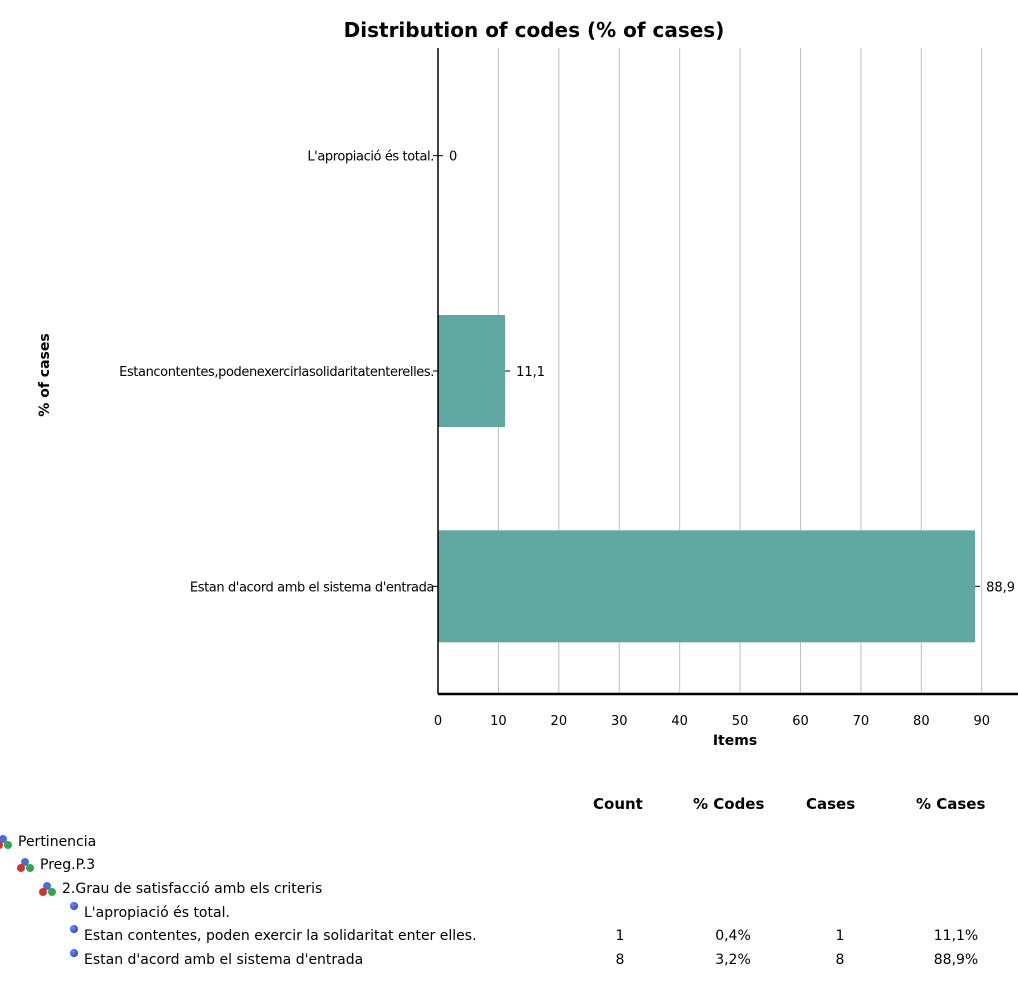 This screenshot has height=992, width=1018. Describe the element at coordinates (534, 30) in the screenshot. I see `chart-title: Distribution of codes (% of cases)` at that location.